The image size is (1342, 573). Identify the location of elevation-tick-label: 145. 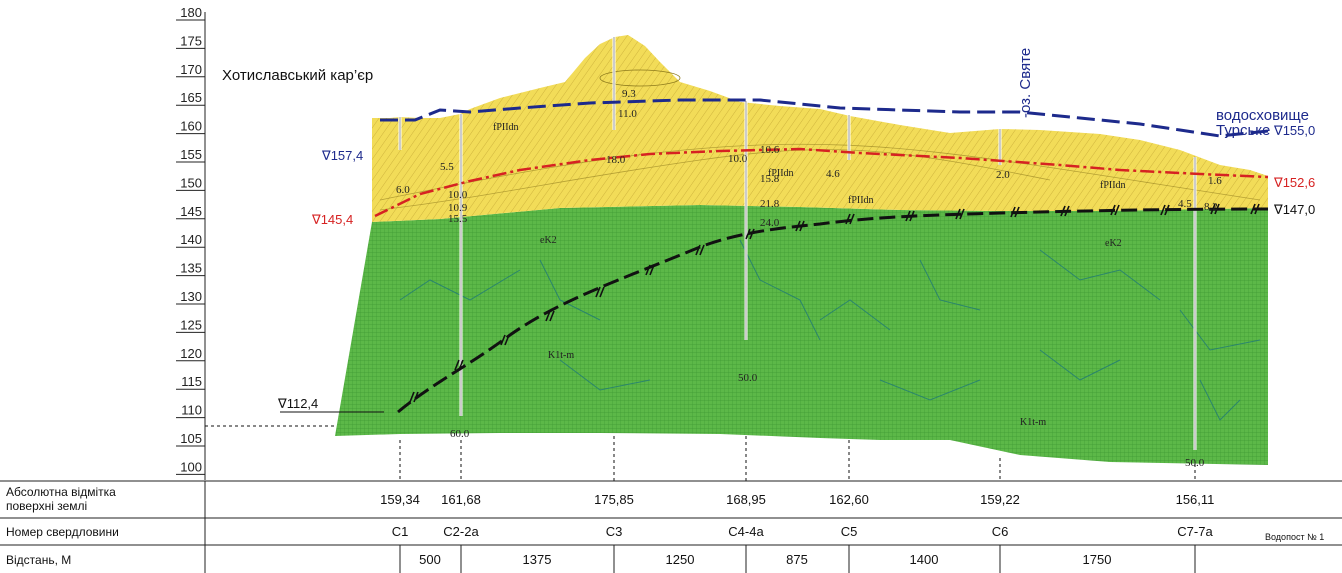
(191, 211).